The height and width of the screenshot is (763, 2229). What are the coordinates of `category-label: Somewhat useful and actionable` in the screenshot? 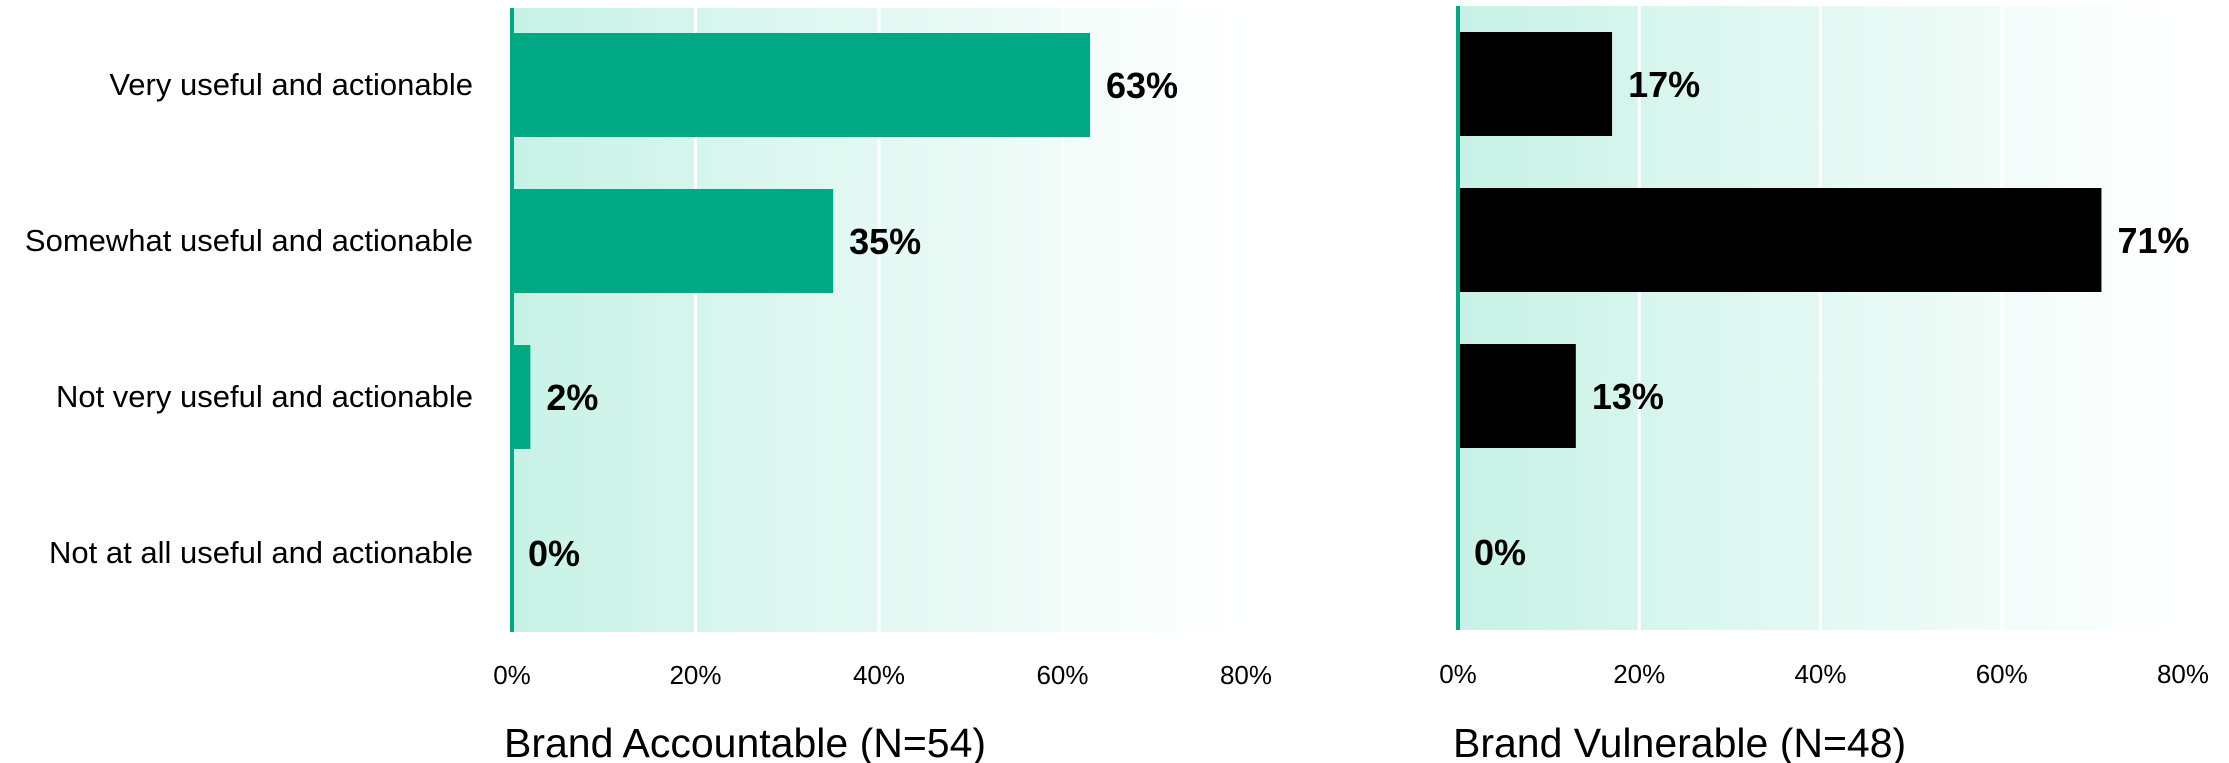 It's located at (249, 240).